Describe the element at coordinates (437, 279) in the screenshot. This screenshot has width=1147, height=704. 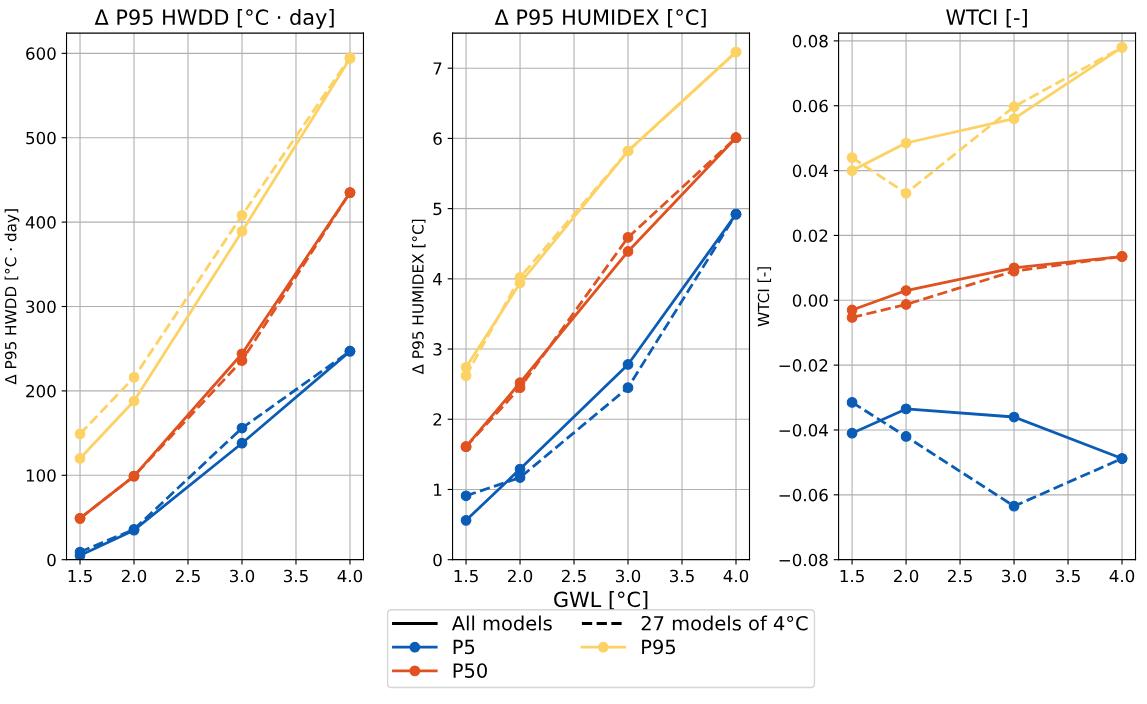
I see `y-tick-label: 4` at that location.